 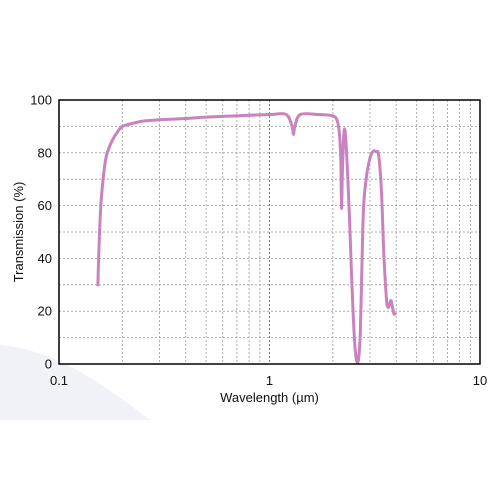 What do you see at coordinates (45, 311) in the screenshot?
I see `y-tick-label: 20` at bounding box center [45, 311].